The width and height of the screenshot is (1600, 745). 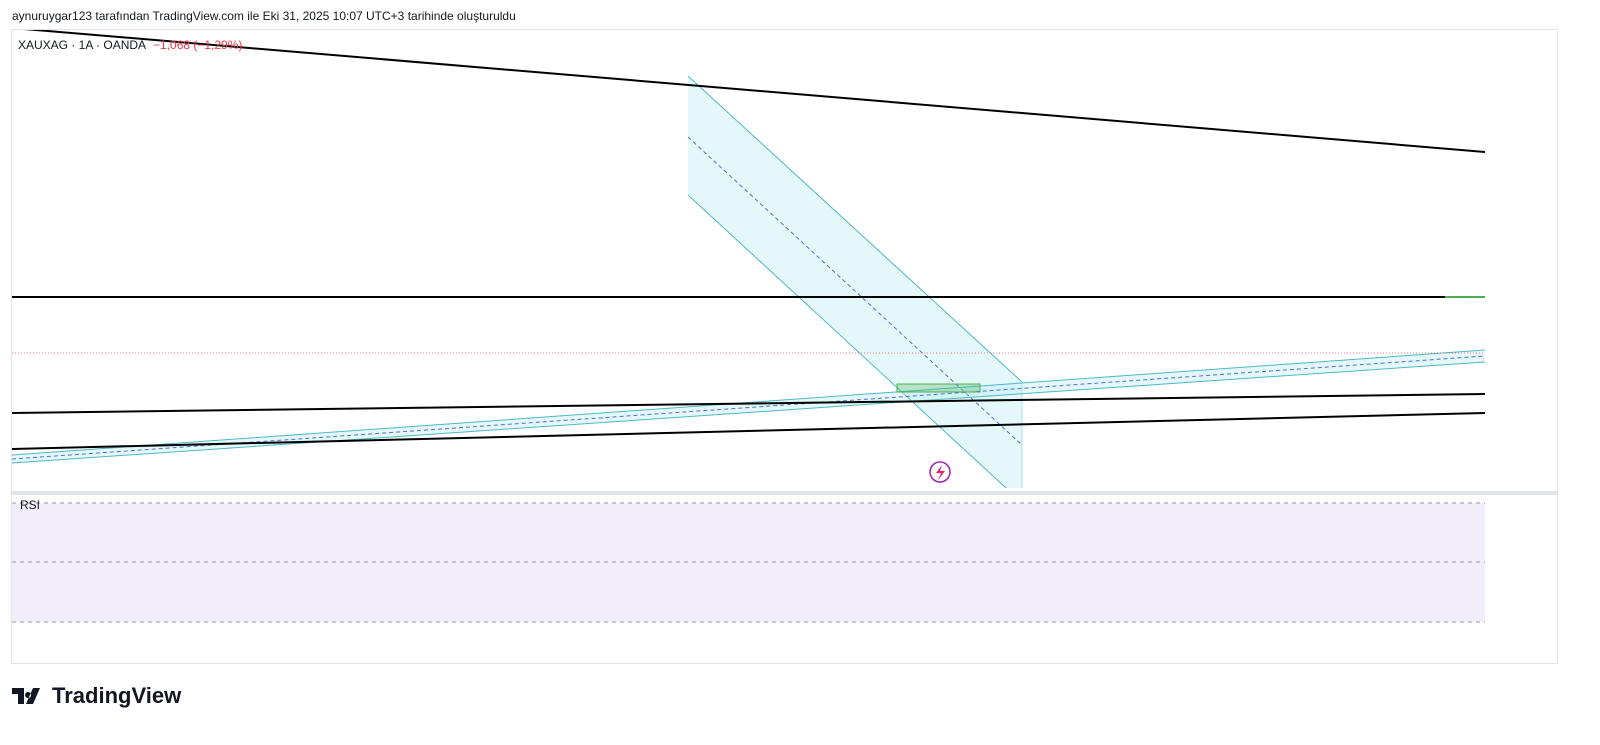 I want to click on rsi-levels, so click(x=748, y=562).